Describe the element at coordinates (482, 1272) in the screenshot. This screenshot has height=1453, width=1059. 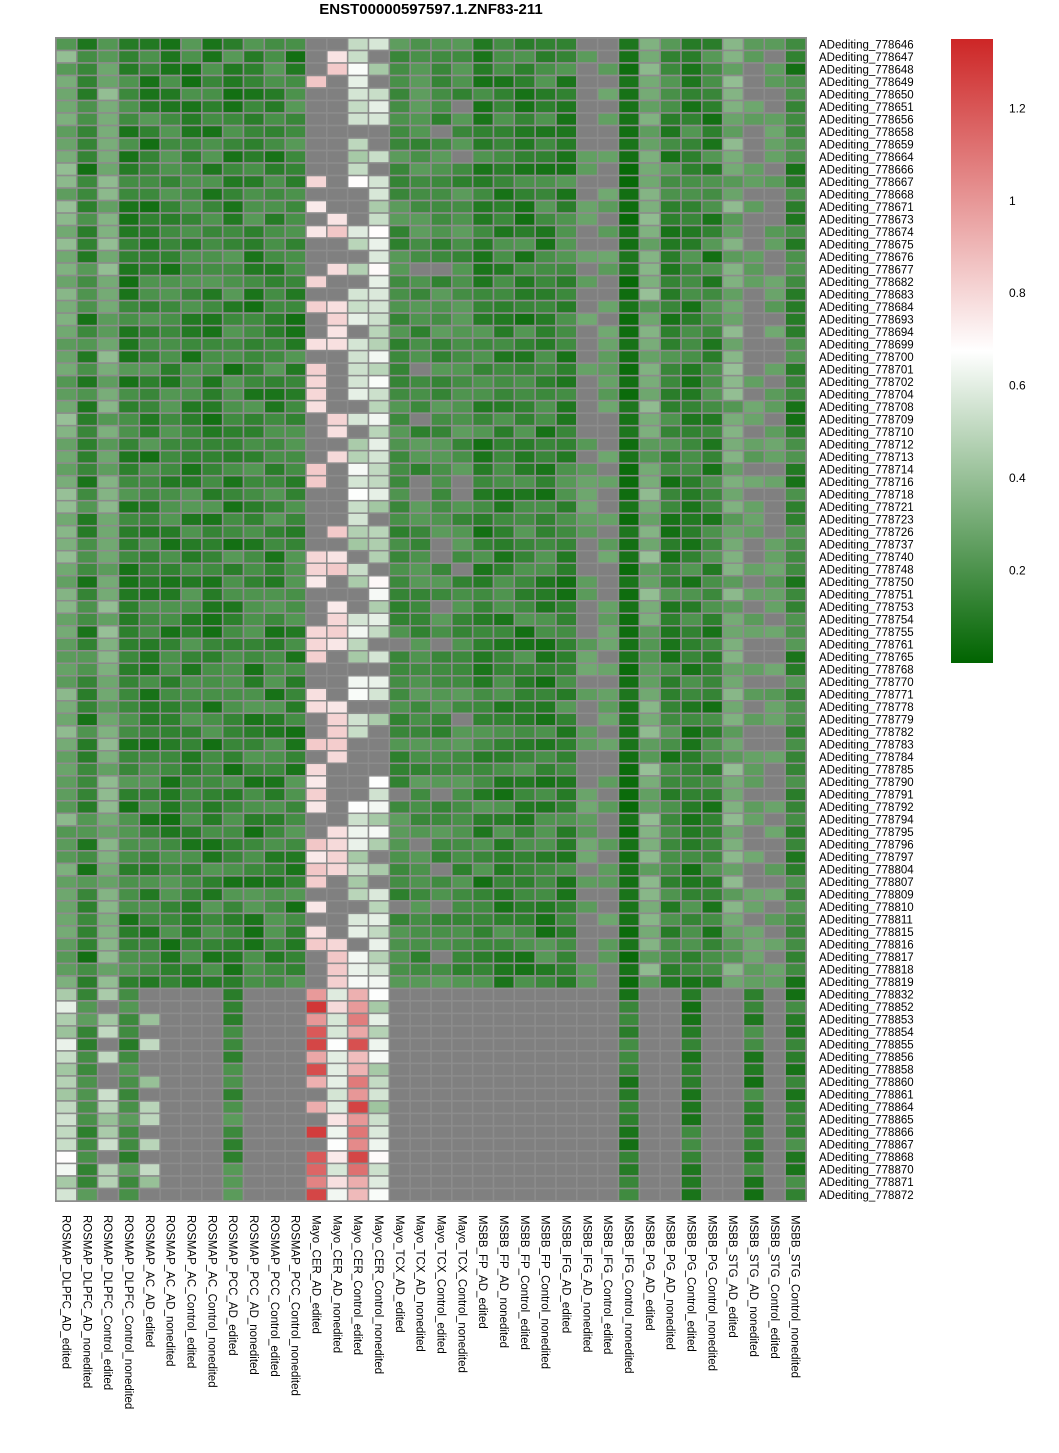
I see `column-label: MSBB_FP_AD_edited` at that location.